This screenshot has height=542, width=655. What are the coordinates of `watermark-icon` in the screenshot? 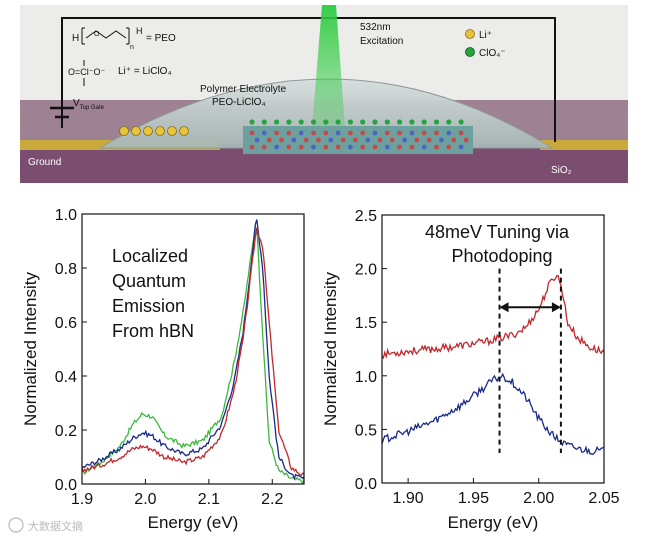 It's located at (16, 525).